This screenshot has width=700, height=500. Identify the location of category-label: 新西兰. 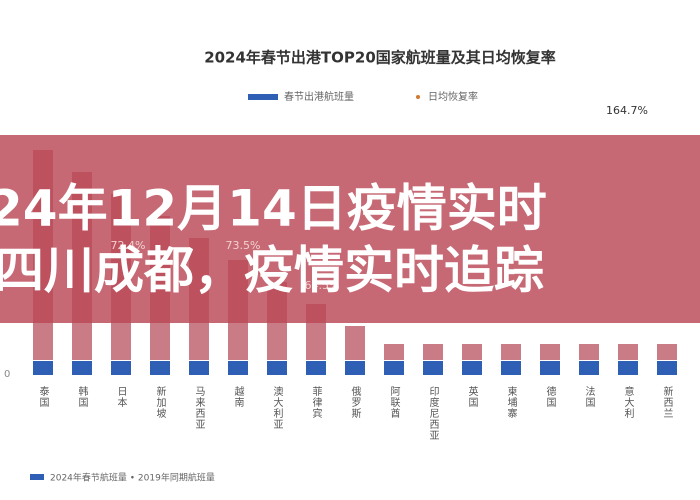
(667, 402).